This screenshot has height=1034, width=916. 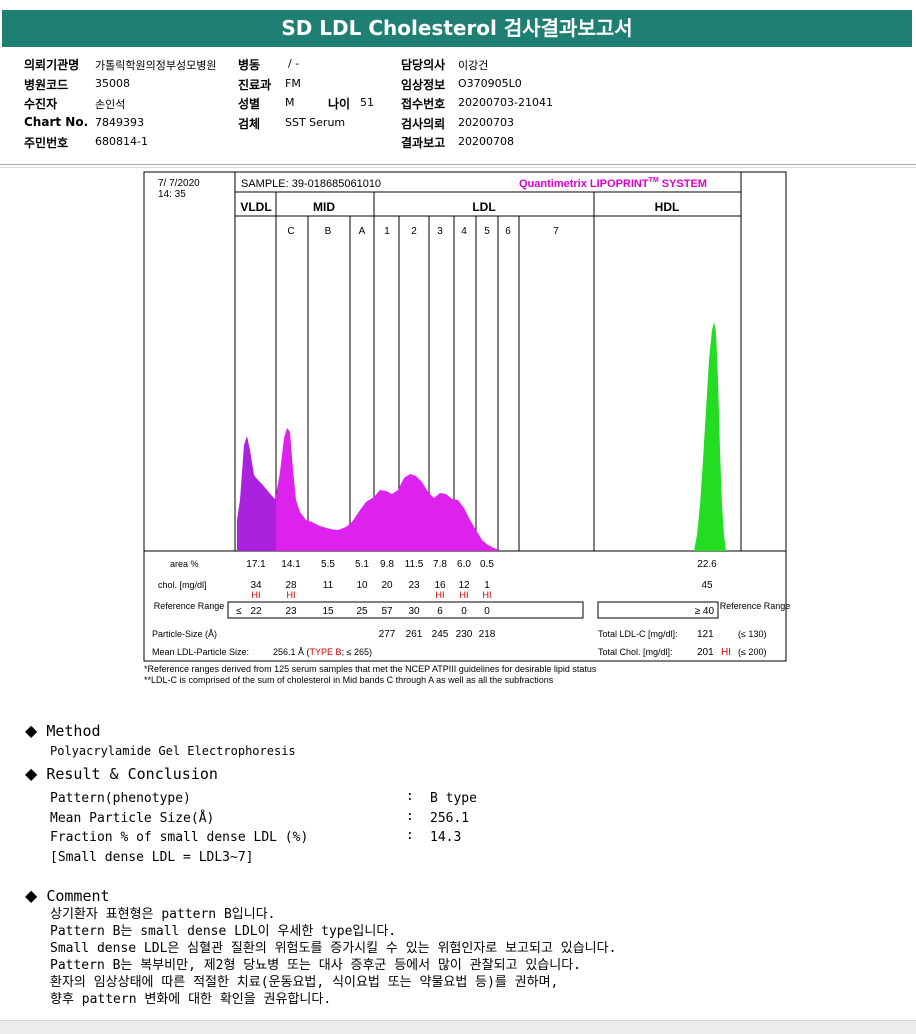 What do you see at coordinates (291, 564) in the screenshot?
I see `area-value: 14.1` at bounding box center [291, 564].